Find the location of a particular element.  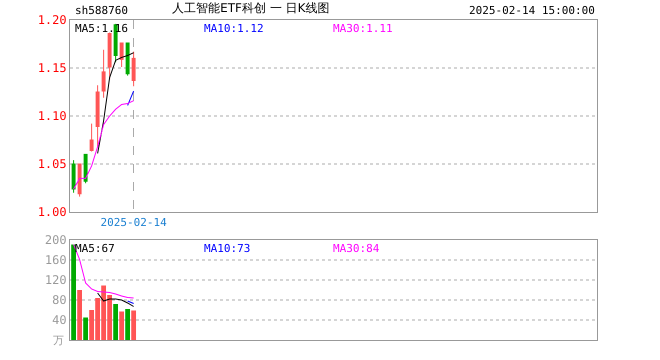

y-tick-label: 1.05 is located at coordinates (52, 164).